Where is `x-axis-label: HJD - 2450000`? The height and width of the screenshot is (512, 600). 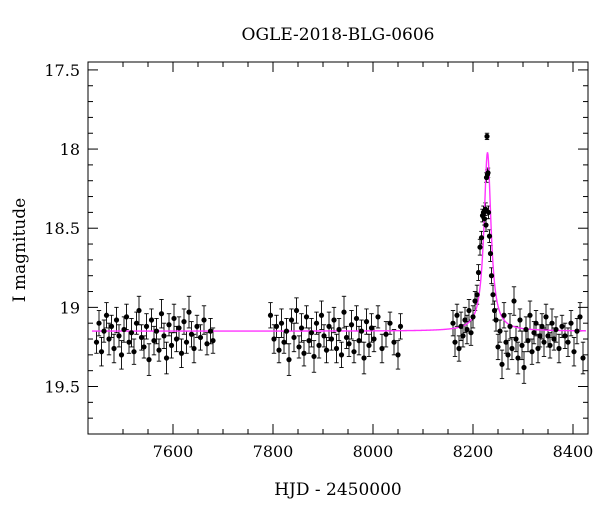
x-axis-label: HJD - 2450000 is located at coordinates (338, 490).